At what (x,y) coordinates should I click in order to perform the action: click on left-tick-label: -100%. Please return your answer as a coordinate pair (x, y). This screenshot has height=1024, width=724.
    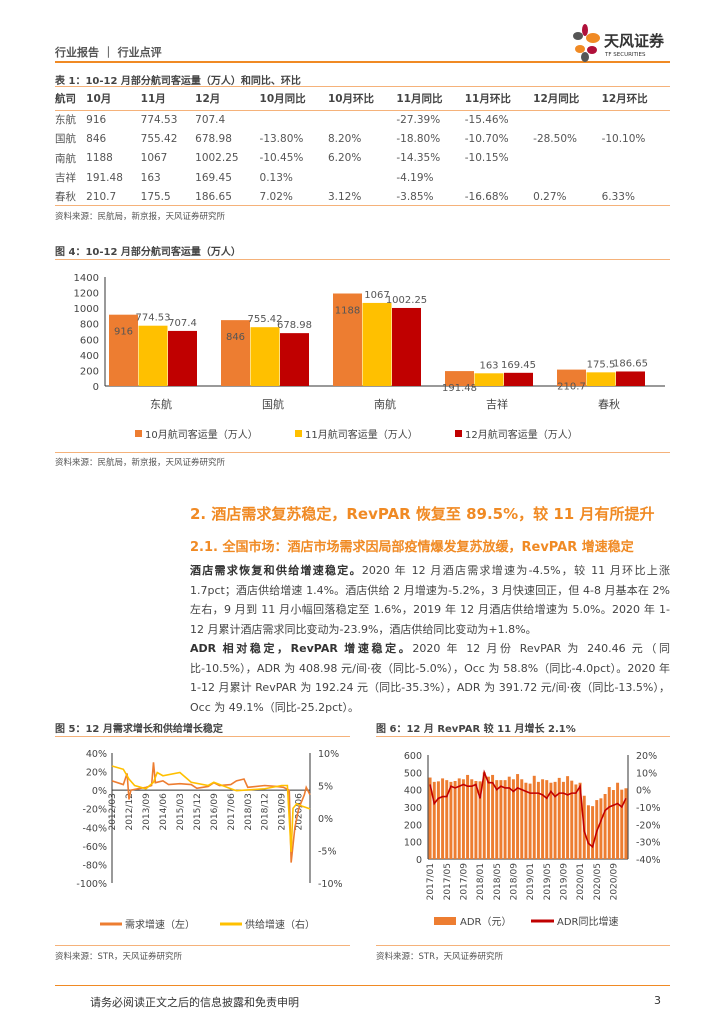
    Looking at the image, I should click on (91, 884).